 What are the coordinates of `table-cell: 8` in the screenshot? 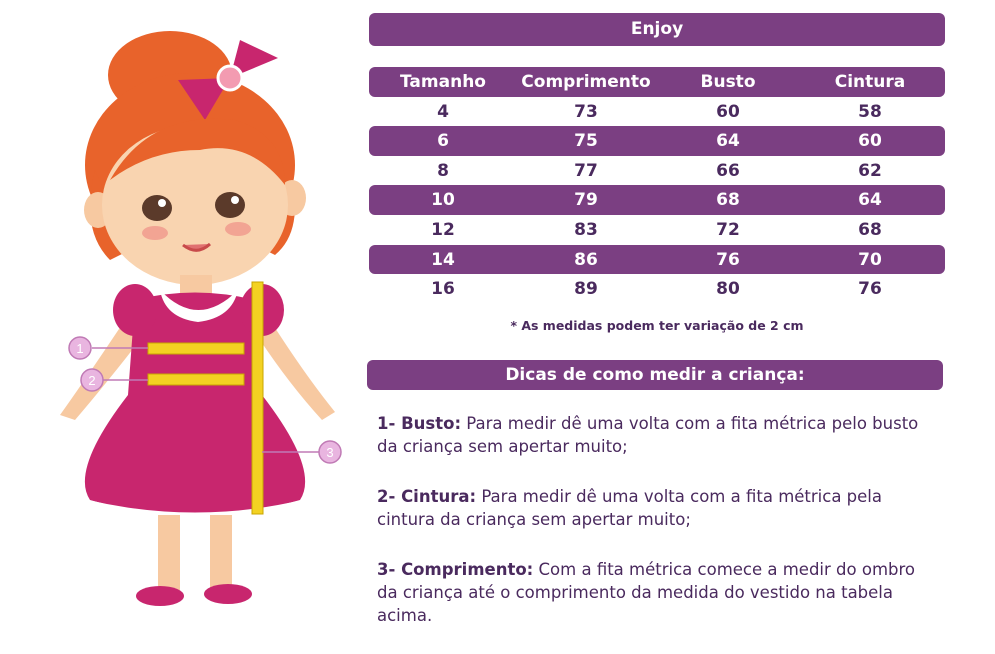 It's located at (443, 170).